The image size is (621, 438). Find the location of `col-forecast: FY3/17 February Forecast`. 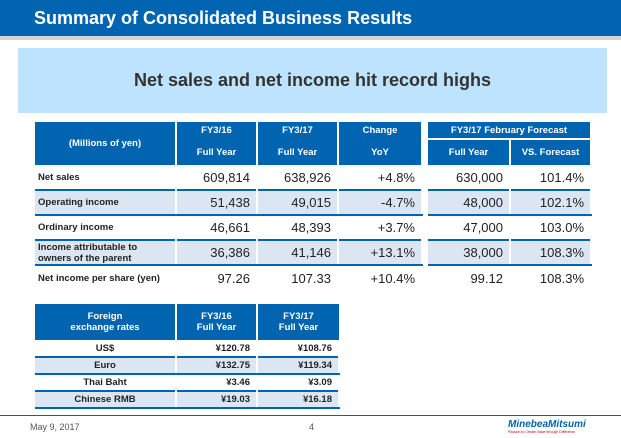

col-forecast: FY3/17 February Forecast is located at coordinates (510, 131).